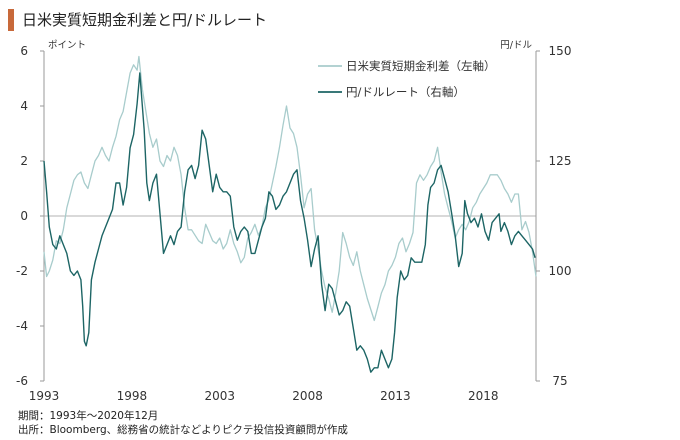 The height and width of the screenshot is (440, 680). What do you see at coordinates (11, 20) in the screenshot?
I see `title-accent-bar` at bounding box center [11, 20].